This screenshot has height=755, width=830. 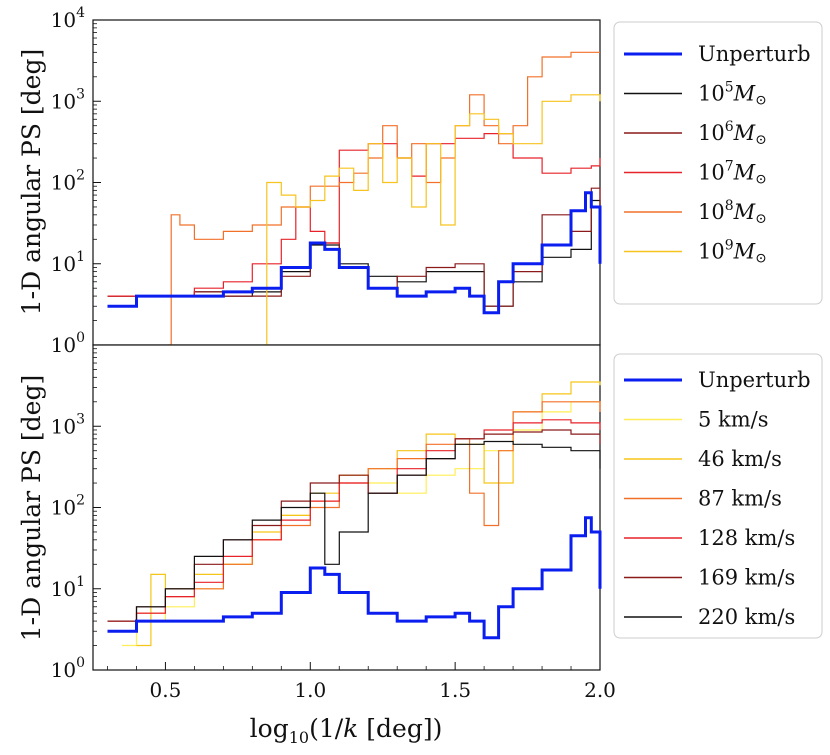 What do you see at coordinates (732, 212) in the screenshot?
I see `top-legend-label: 108M⊙` at bounding box center [732, 212].